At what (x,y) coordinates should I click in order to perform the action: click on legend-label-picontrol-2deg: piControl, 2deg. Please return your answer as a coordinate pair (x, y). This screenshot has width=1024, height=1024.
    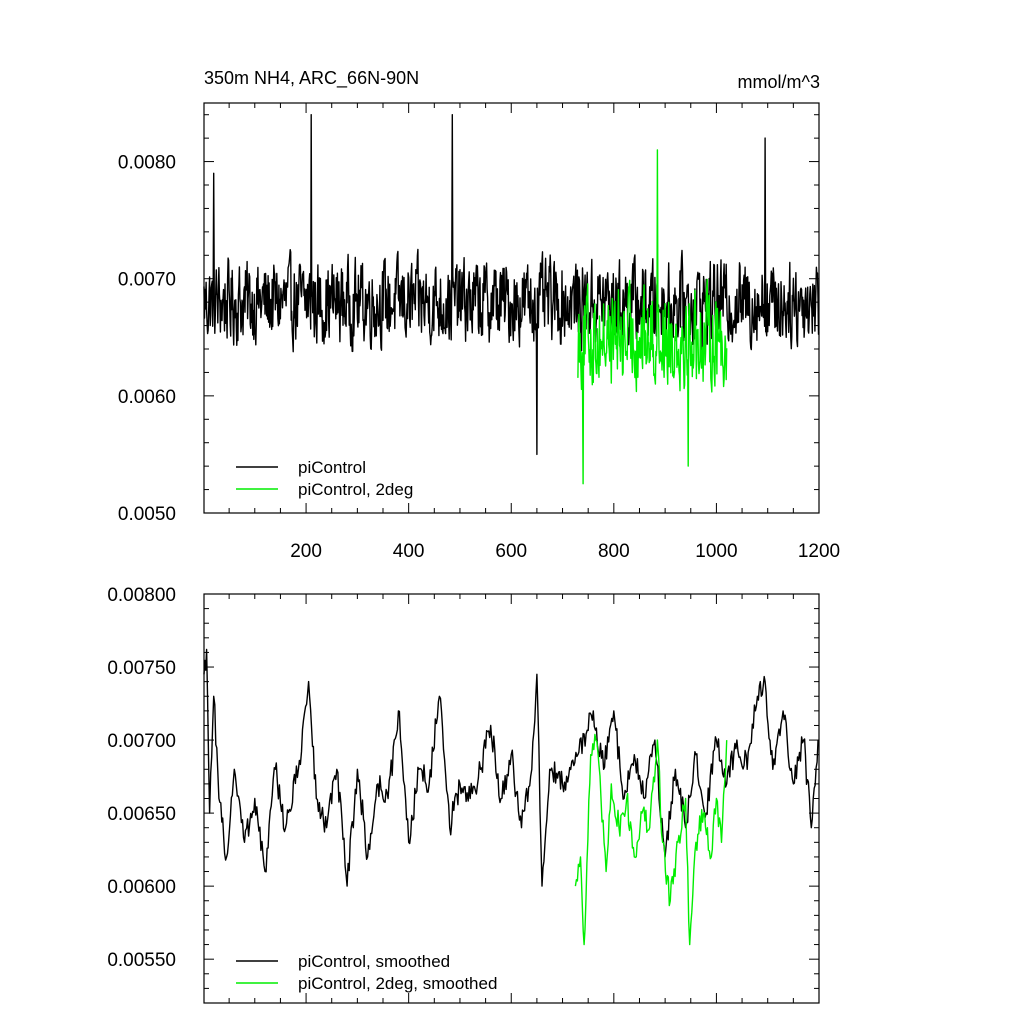
    Looking at the image, I should click on (355, 489).